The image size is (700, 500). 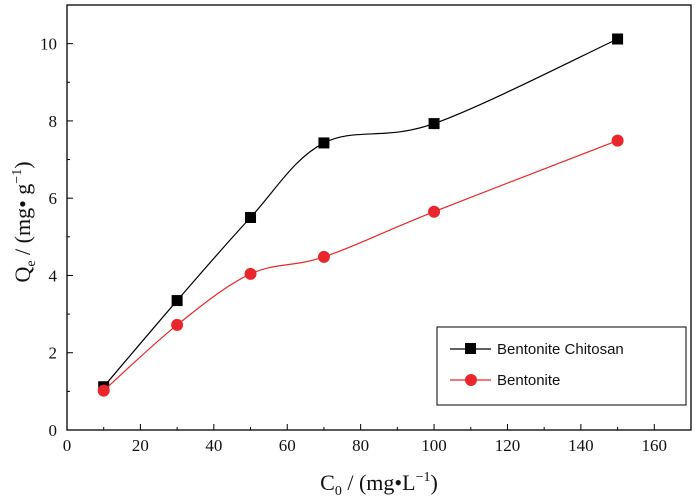 What do you see at coordinates (24, 221) in the screenshot?
I see `y-axis-title: Qe / (mg• g−1)` at bounding box center [24, 221].